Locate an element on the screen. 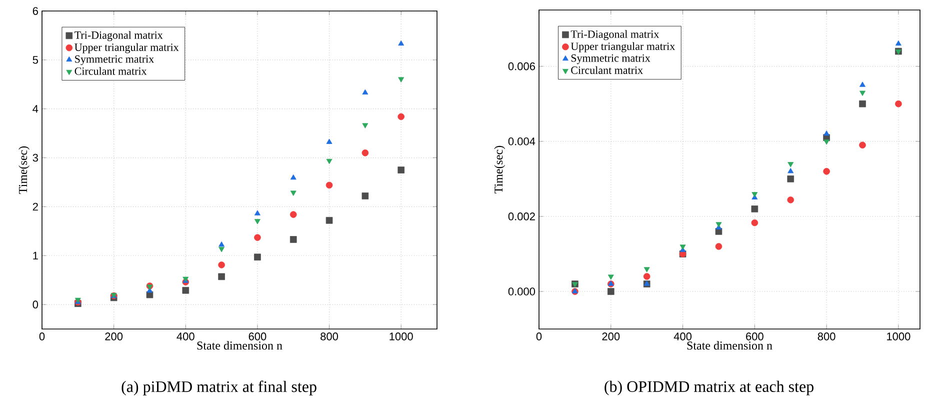 This screenshot has width=925, height=416. y-tick-label: 0.004 is located at coordinates (522, 141).